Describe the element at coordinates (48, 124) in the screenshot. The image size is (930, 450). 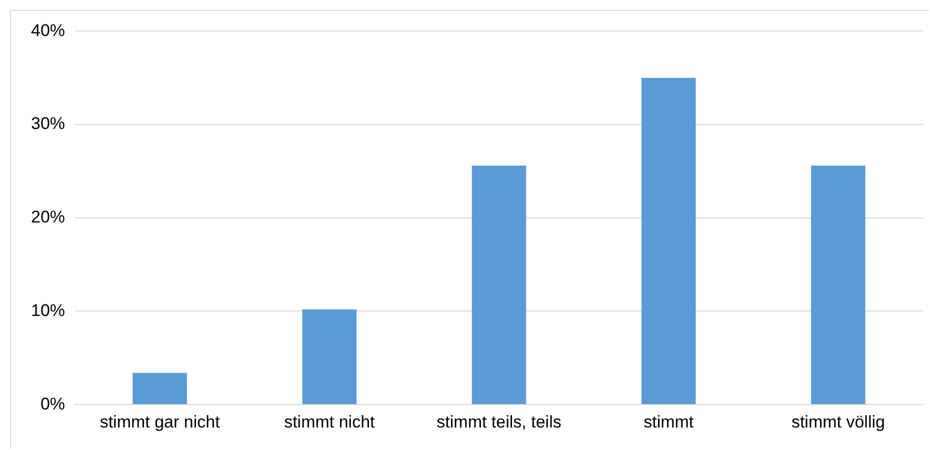
I see `y-tick-label: 30%` at that location.